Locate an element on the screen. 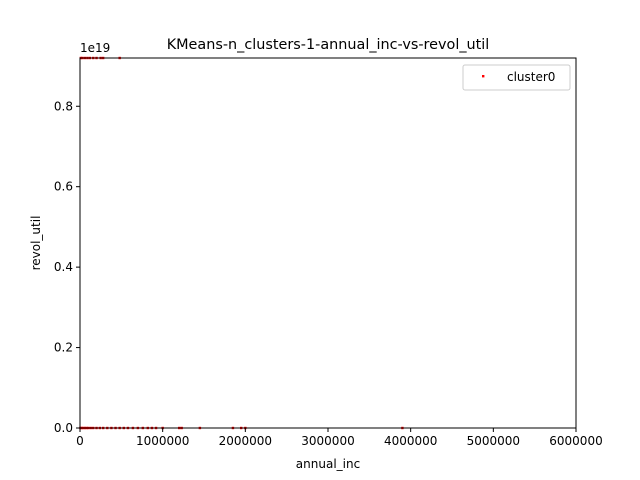 The width and height of the screenshot is (640, 480). legend-label: cluster0 is located at coordinates (531, 77).